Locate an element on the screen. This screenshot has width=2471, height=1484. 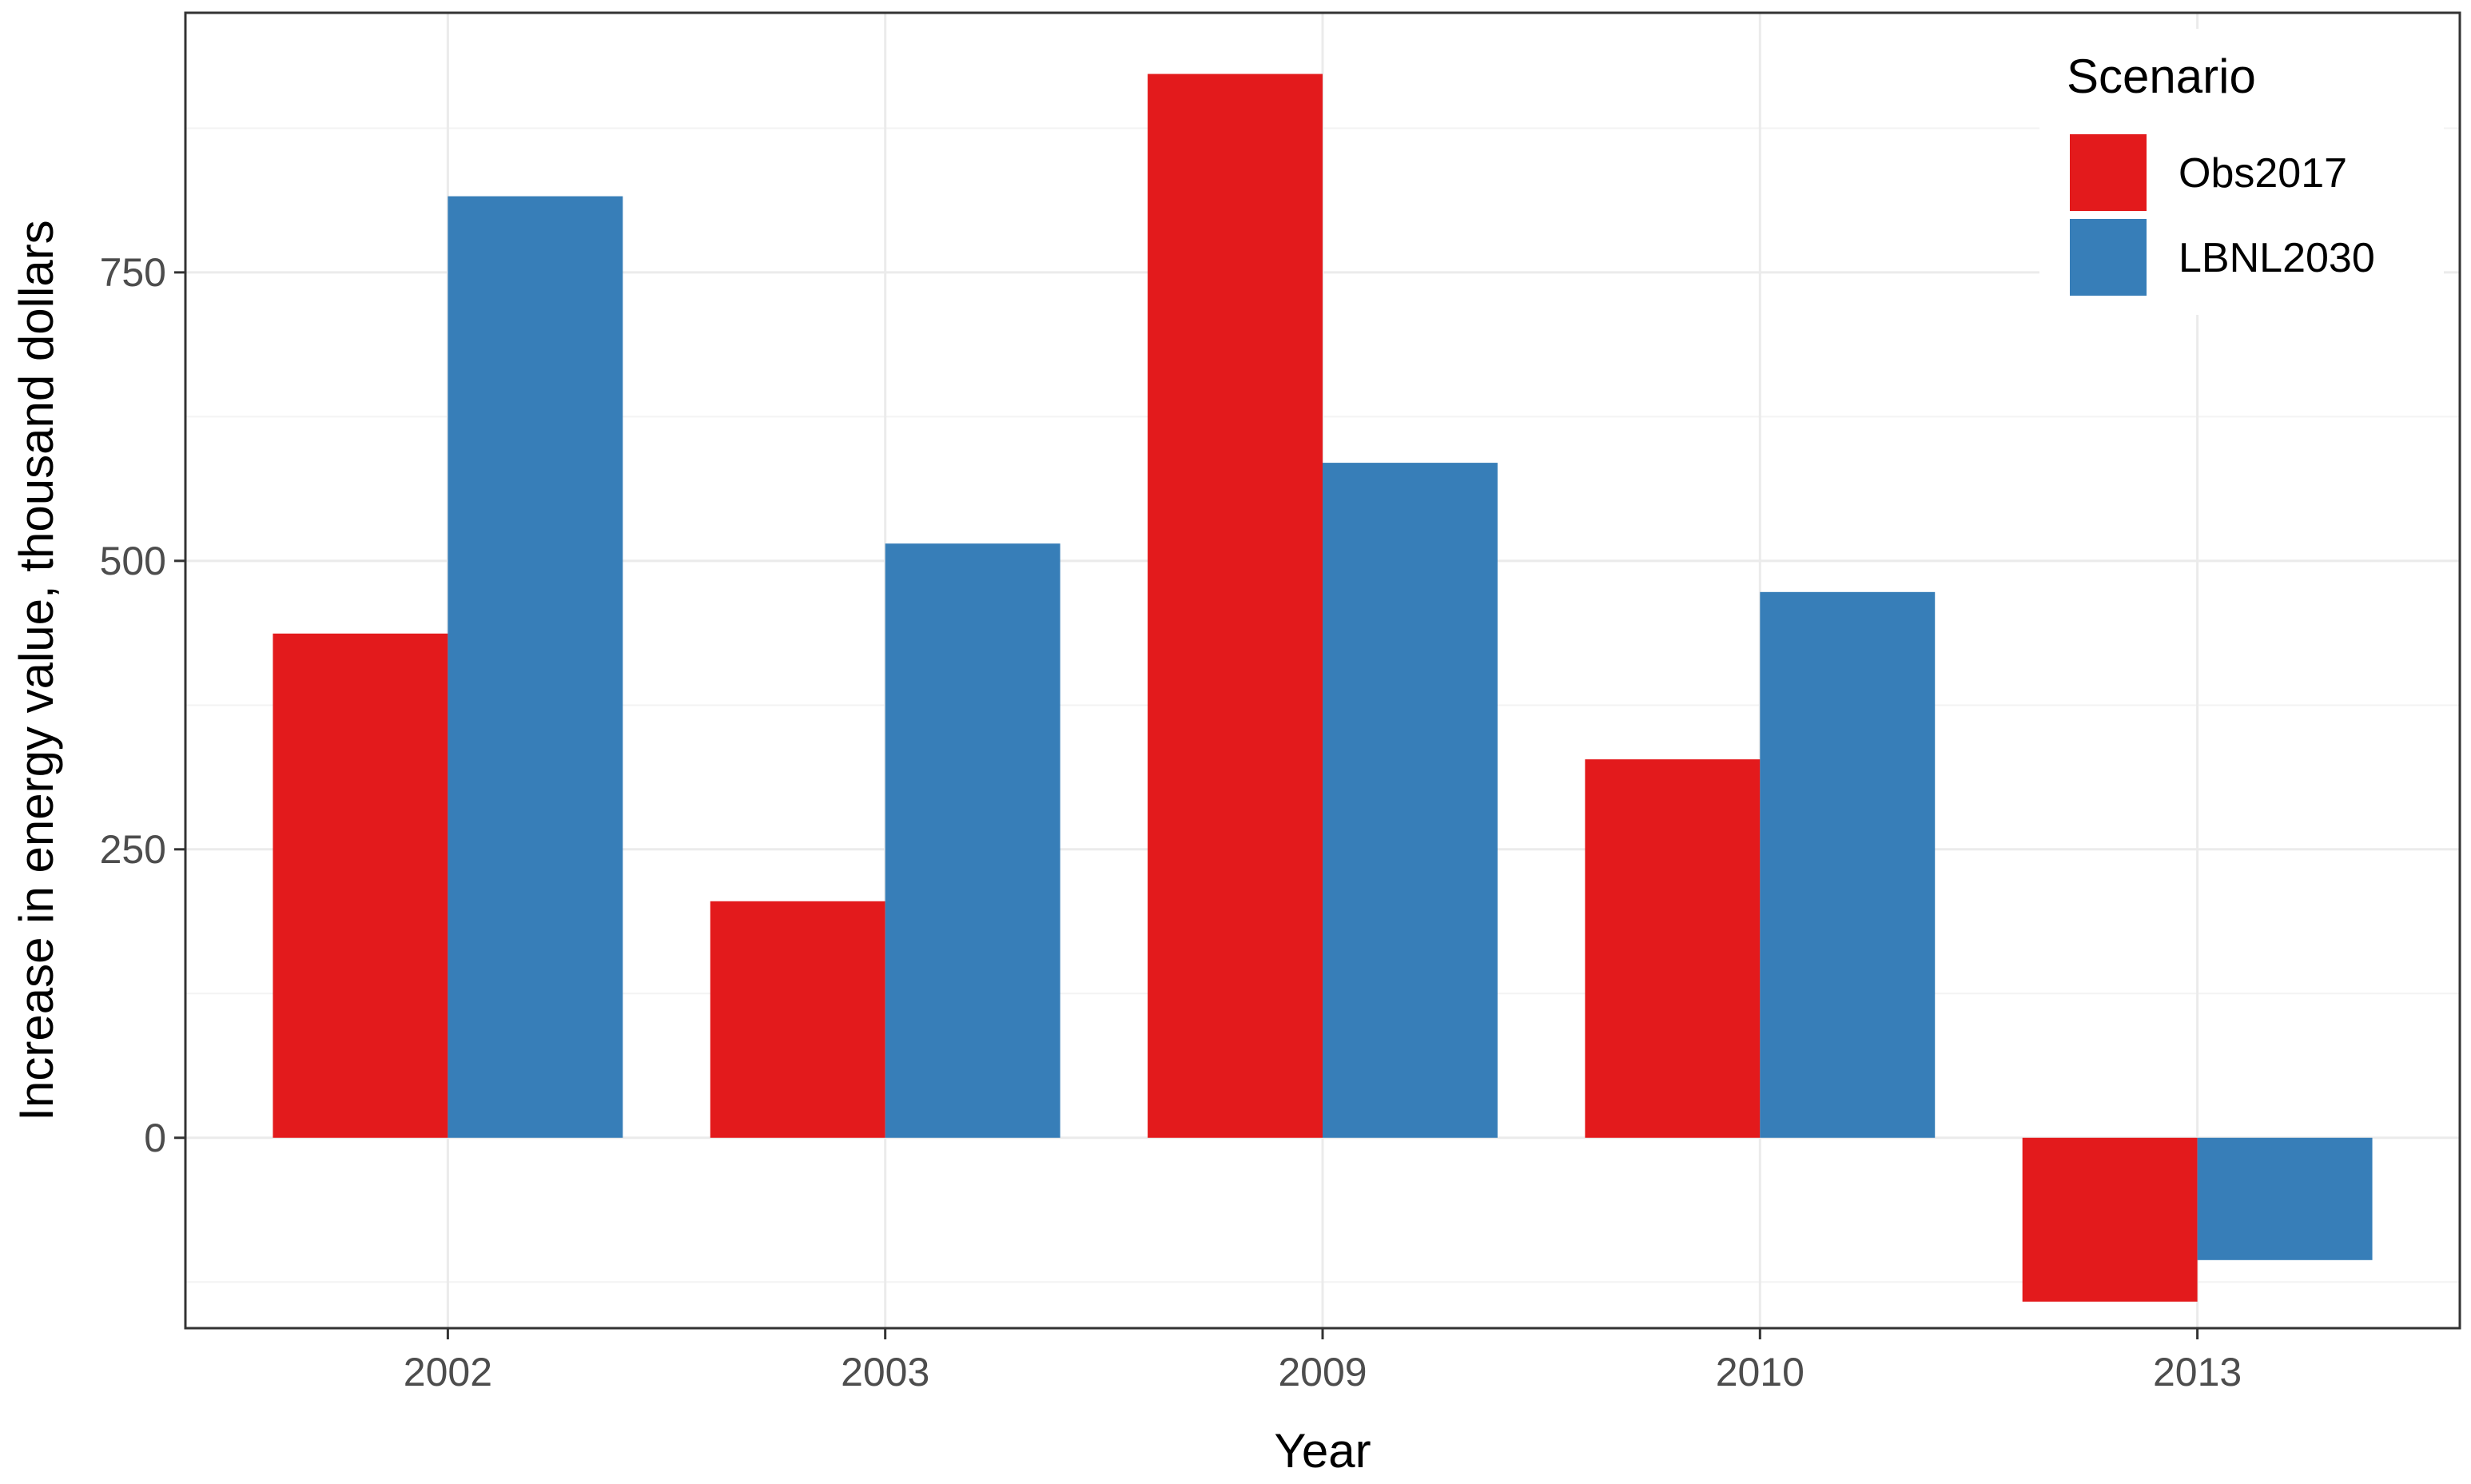
x-tick-label: 2002 is located at coordinates (448, 1372).